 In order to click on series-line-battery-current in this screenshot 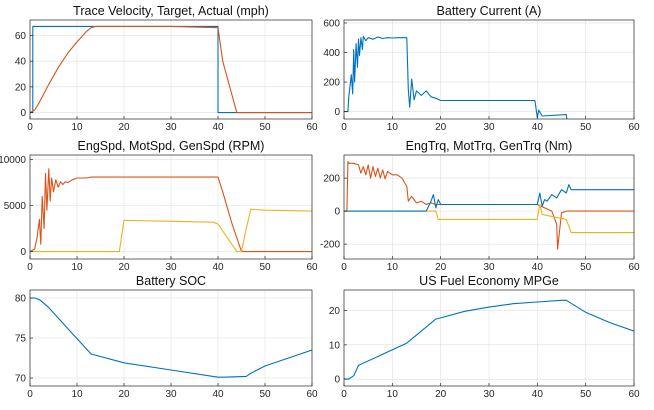, I will do `click(456, 77)`.